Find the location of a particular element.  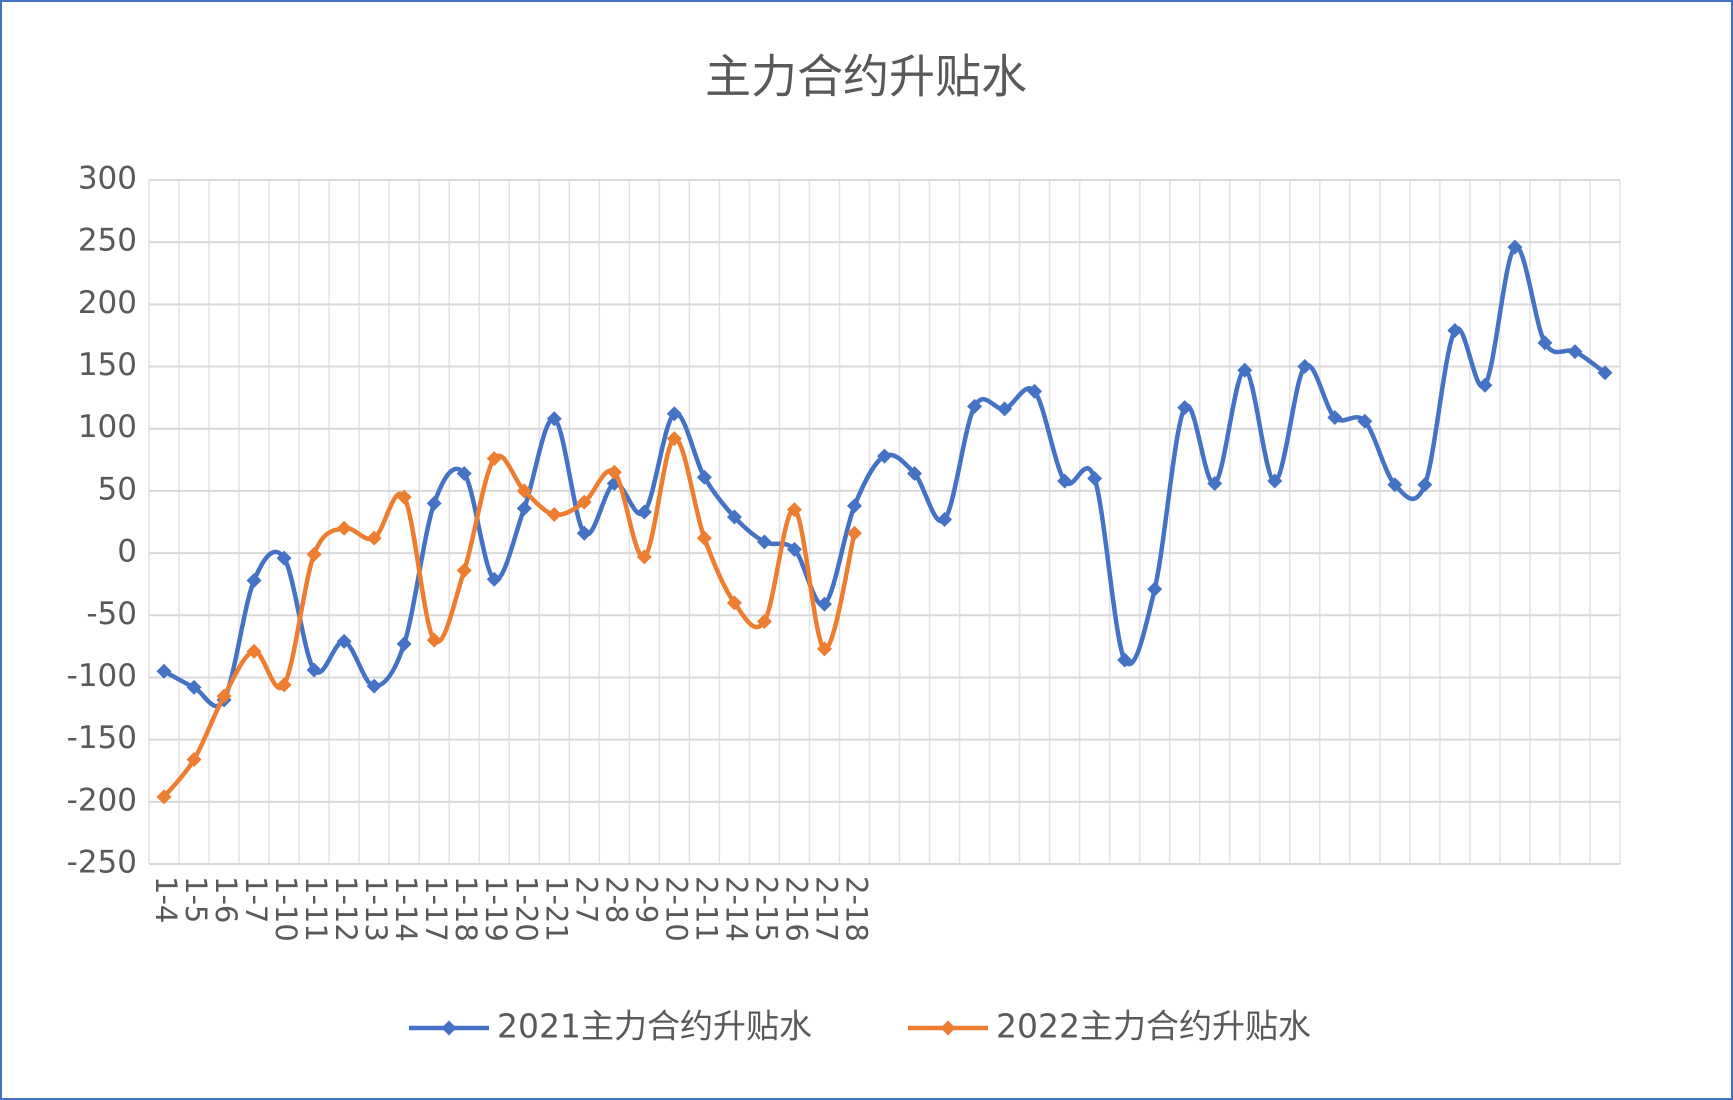

x-tick-label: 1-7 is located at coordinates (256, 899).